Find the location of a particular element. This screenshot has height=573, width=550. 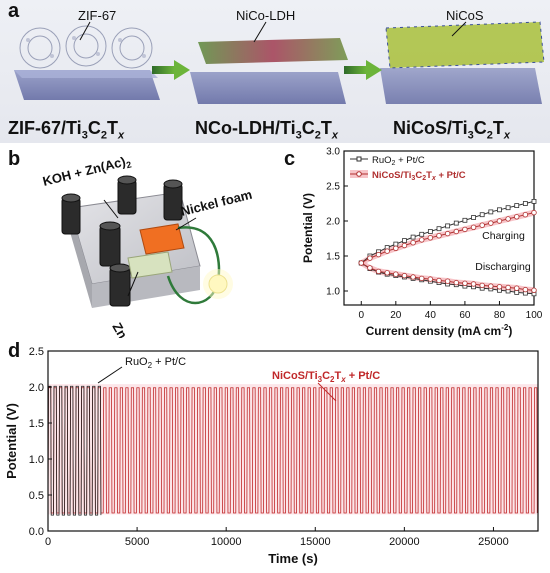

panel-b-battery-illustration: KOH + Zn(Ac)2 Nickel foam Zn plate is located at coordinates (147, 246).